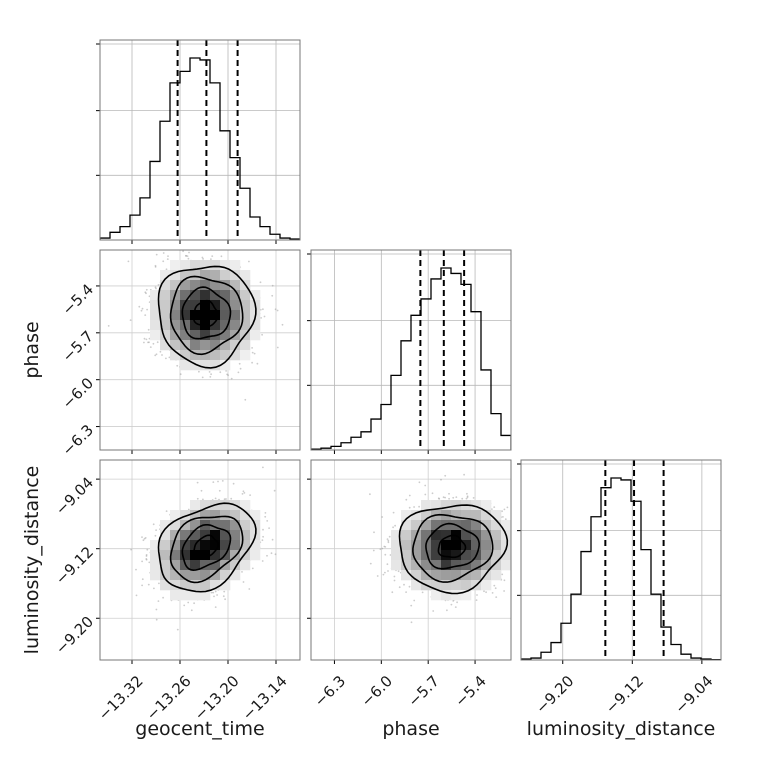 This screenshot has height=760, width=760. What do you see at coordinates (74, 635) in the screenshot?
I see `y-tick-label: −9.20` at bounding box center [74, 635].